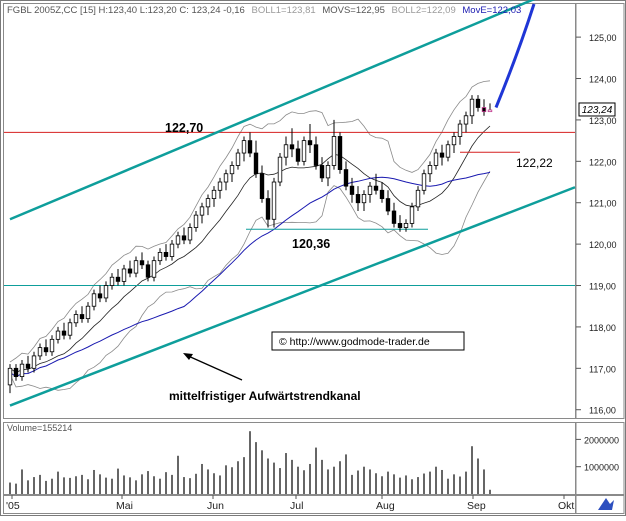 The image size is (626, 521). I want to click on price-axis-label: 125,00, so click(603, 38).